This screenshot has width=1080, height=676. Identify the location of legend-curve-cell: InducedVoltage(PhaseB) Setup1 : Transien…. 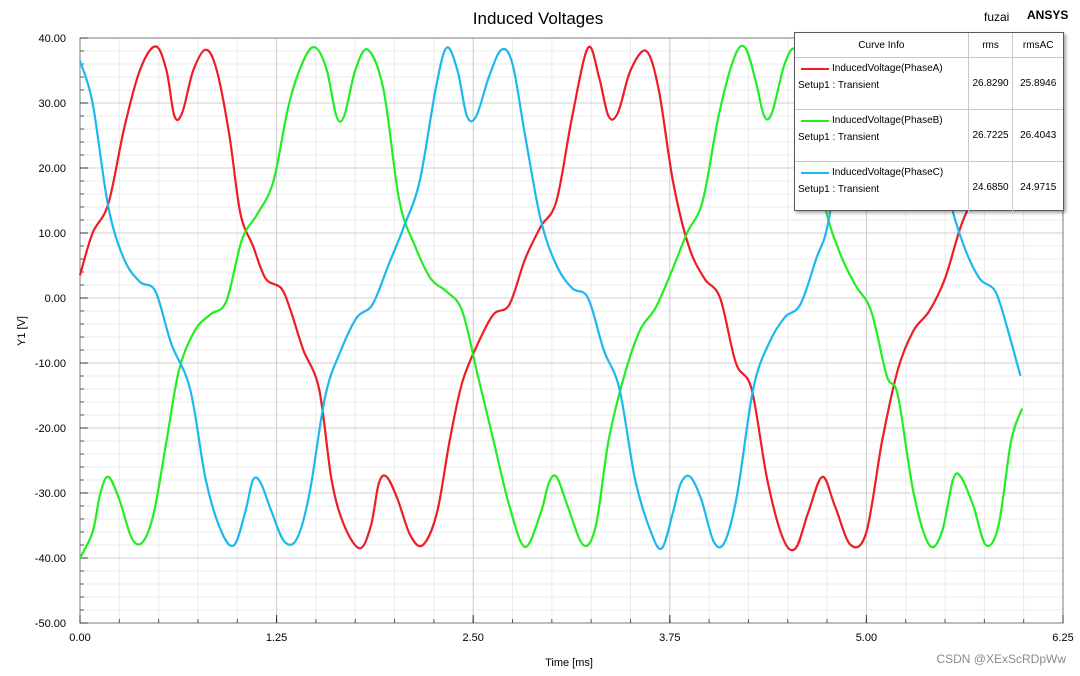
(882, 135).